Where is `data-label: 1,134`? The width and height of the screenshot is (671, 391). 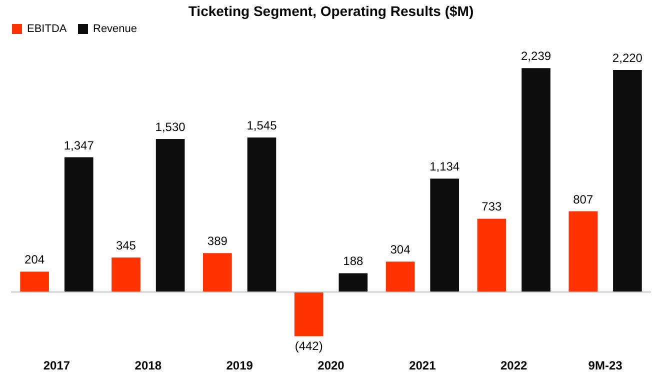
data-label: 1,134 is located at coordinates (445, 167).